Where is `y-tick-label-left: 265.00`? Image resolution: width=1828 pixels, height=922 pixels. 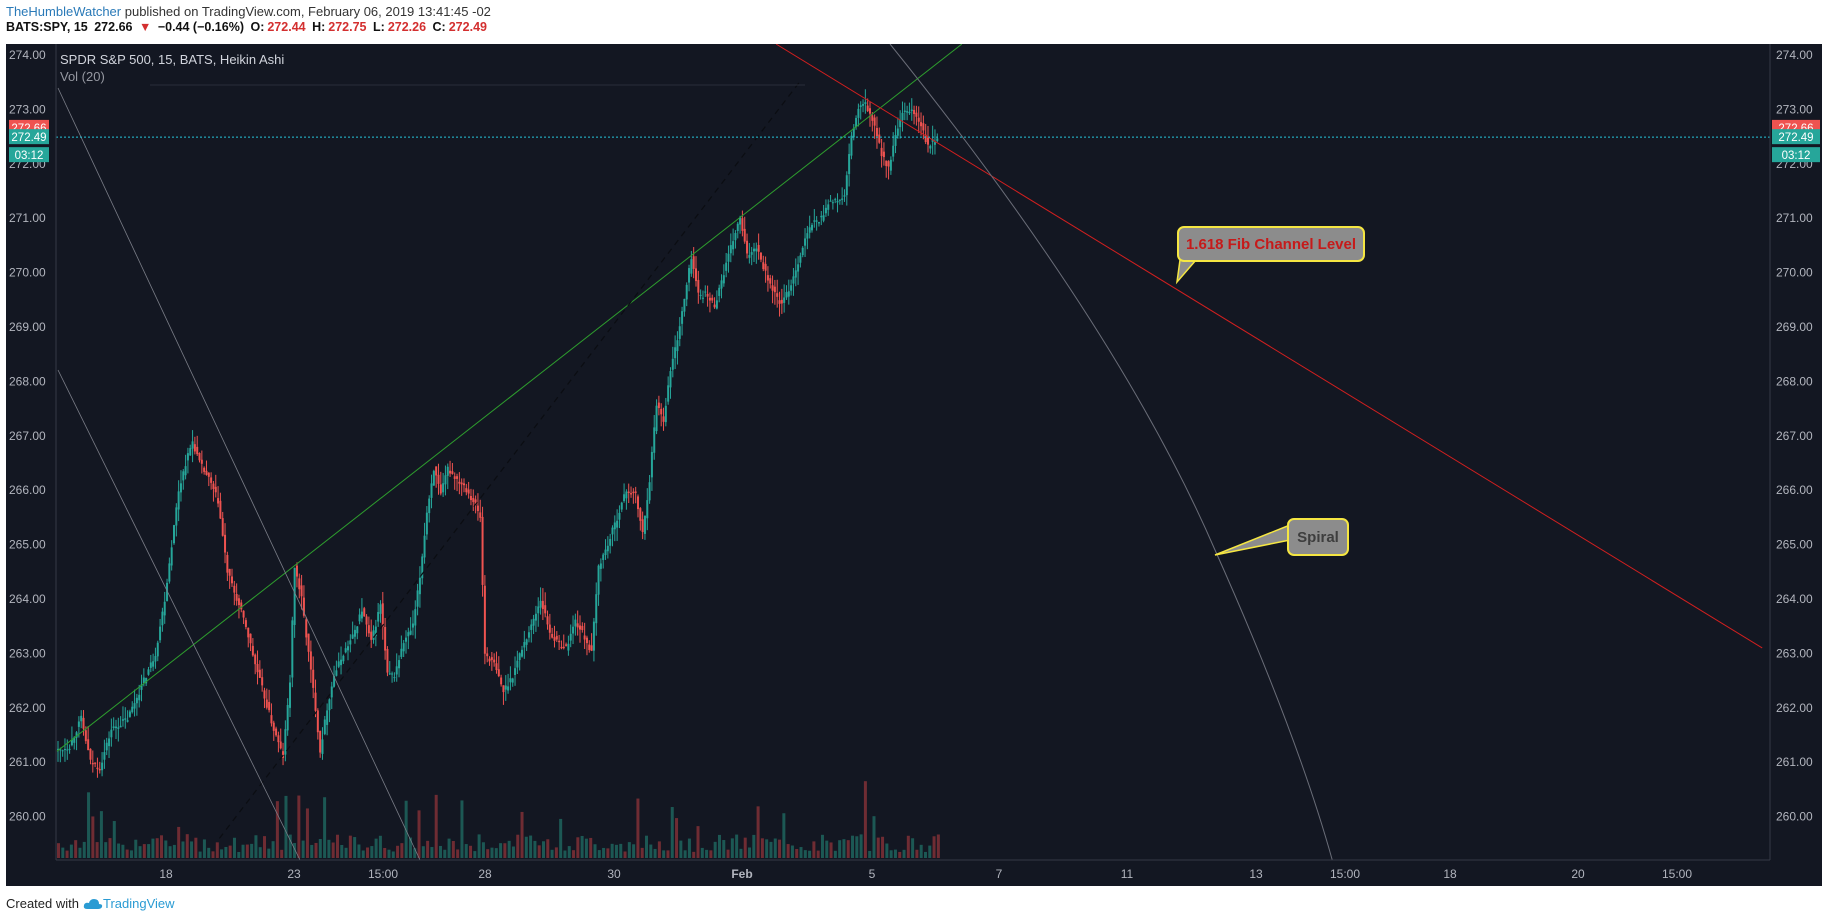
y-tick-label-left: 265.00 is located at coordinates (27, 545).